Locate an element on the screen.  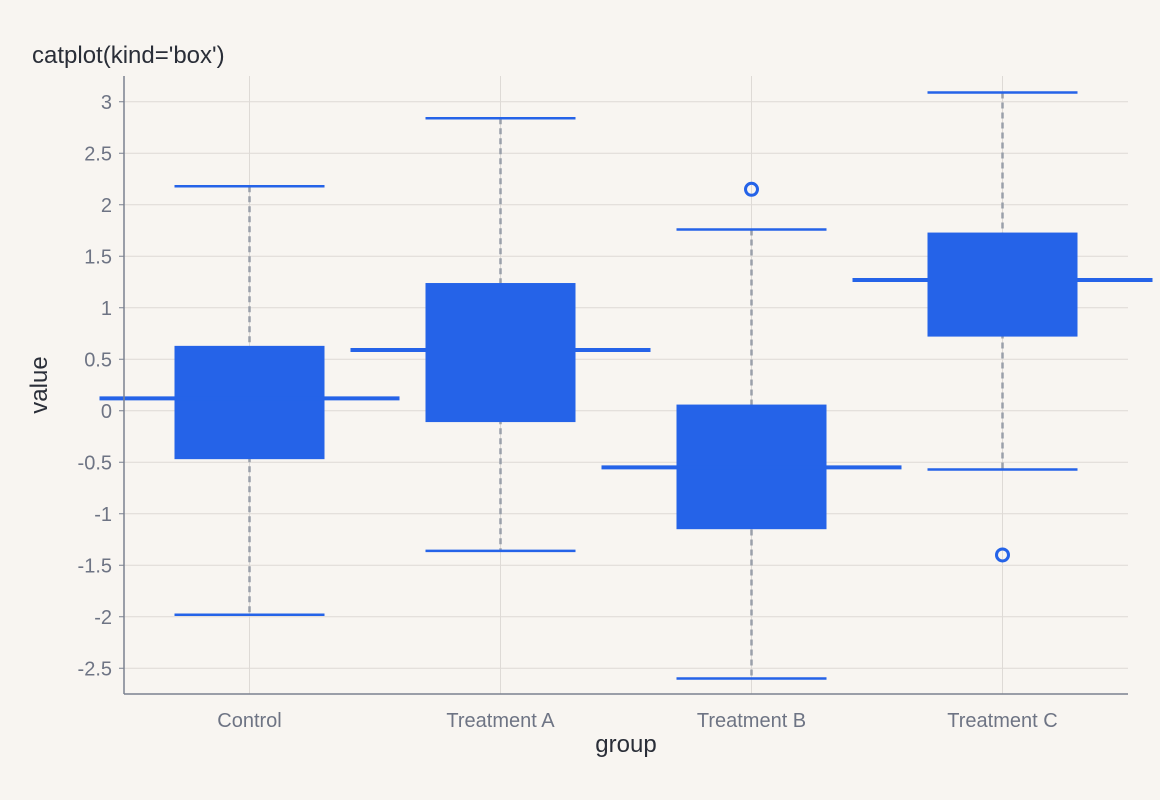
x-axis-label: group is located at coordinates (625, 744).